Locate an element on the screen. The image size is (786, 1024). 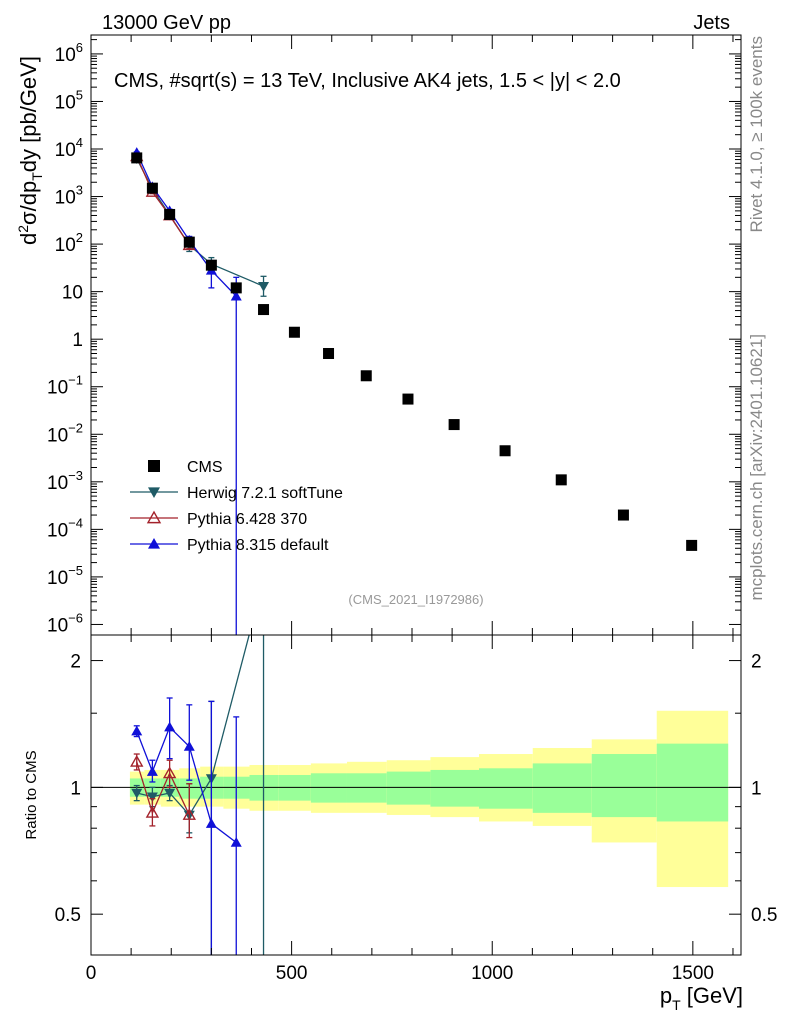
x-axis-label: pT [GeV] is located at coordinates (701, 998).